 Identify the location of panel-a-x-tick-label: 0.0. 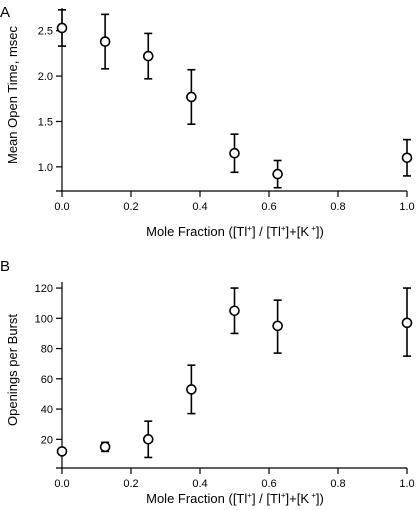
(61, 207).